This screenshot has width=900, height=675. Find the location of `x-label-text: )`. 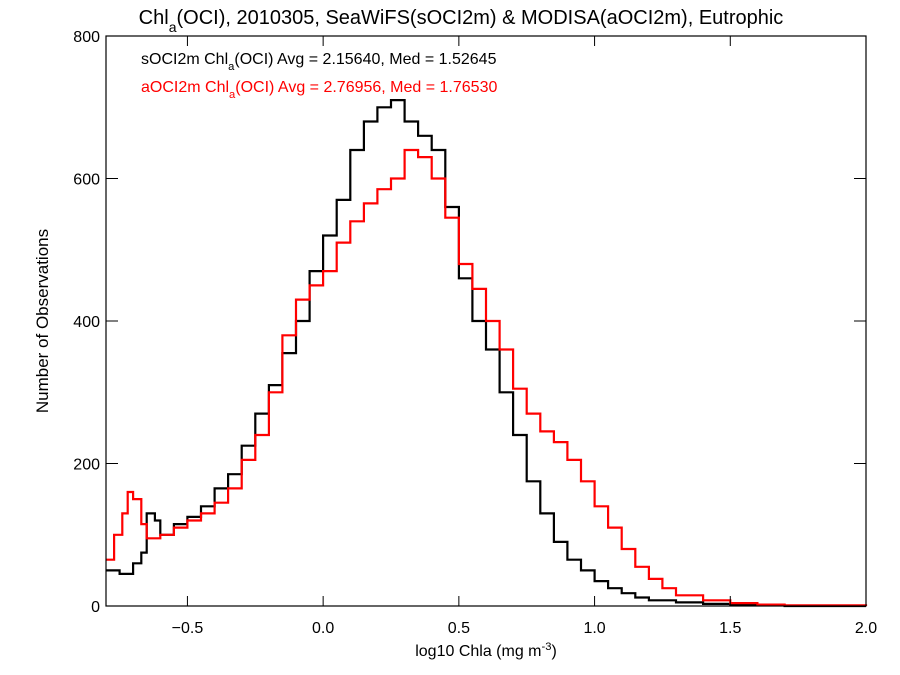

x-label-text: ) is located at coordinates (553, 651).